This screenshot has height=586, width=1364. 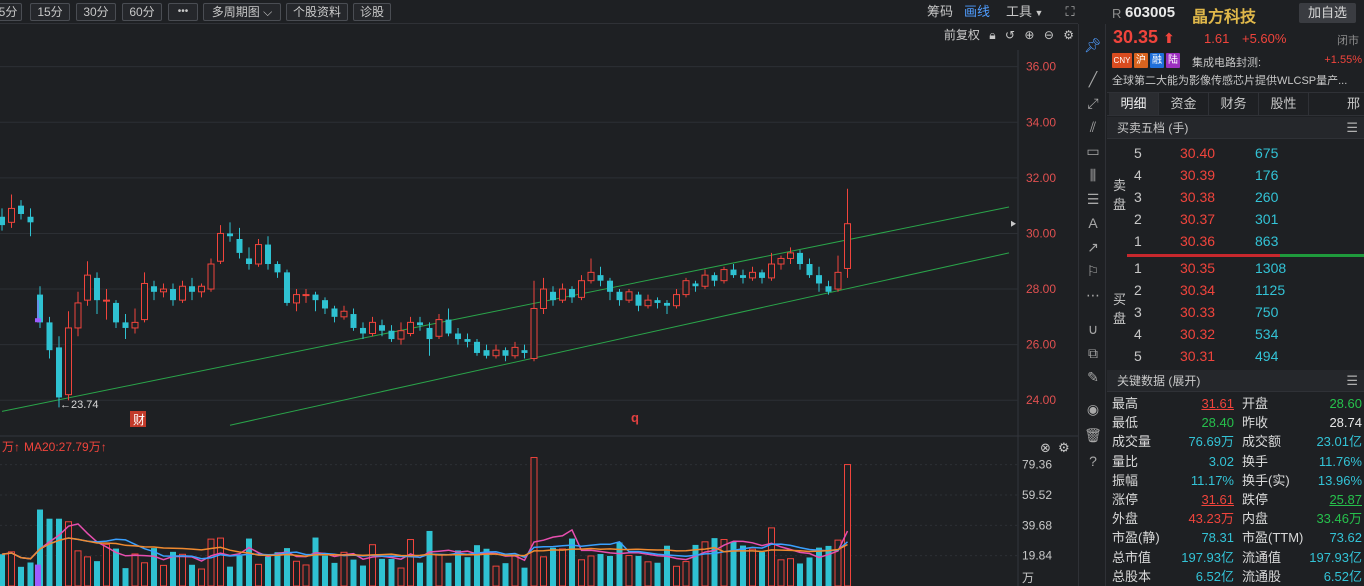 What do you see at coordinates (1235, 197) in the screenshot?
I see `ask-row-3: 3 30.38 260` at bounding box center [1235, 197].